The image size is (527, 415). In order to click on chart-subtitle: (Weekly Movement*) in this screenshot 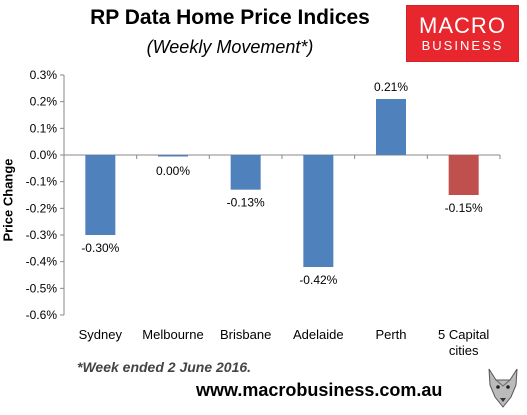, I will do `click(230, 47)`.